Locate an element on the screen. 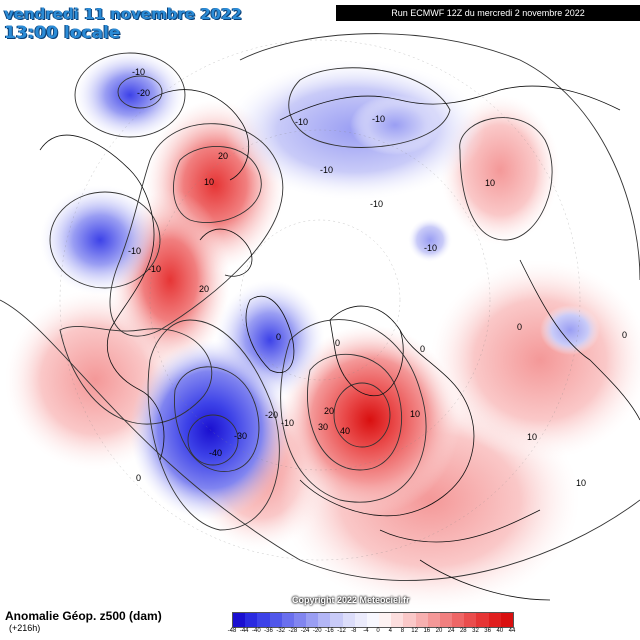 This screenshot has height=640, width=640. small-blue-east-asia is located at coordinates (570, 330).